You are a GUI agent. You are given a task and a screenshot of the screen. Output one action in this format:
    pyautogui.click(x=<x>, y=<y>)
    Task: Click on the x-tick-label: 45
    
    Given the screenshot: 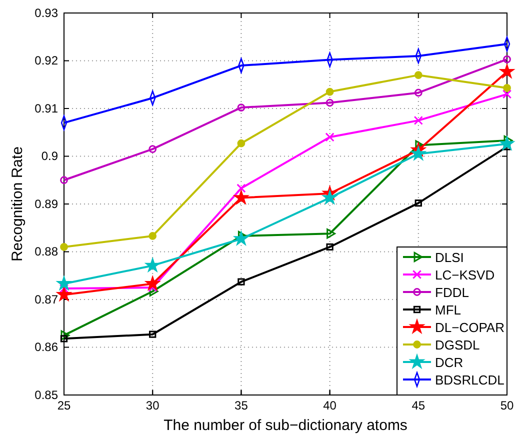 What is the action you would take?
    pyautogui.click(x=419, y=405)
    